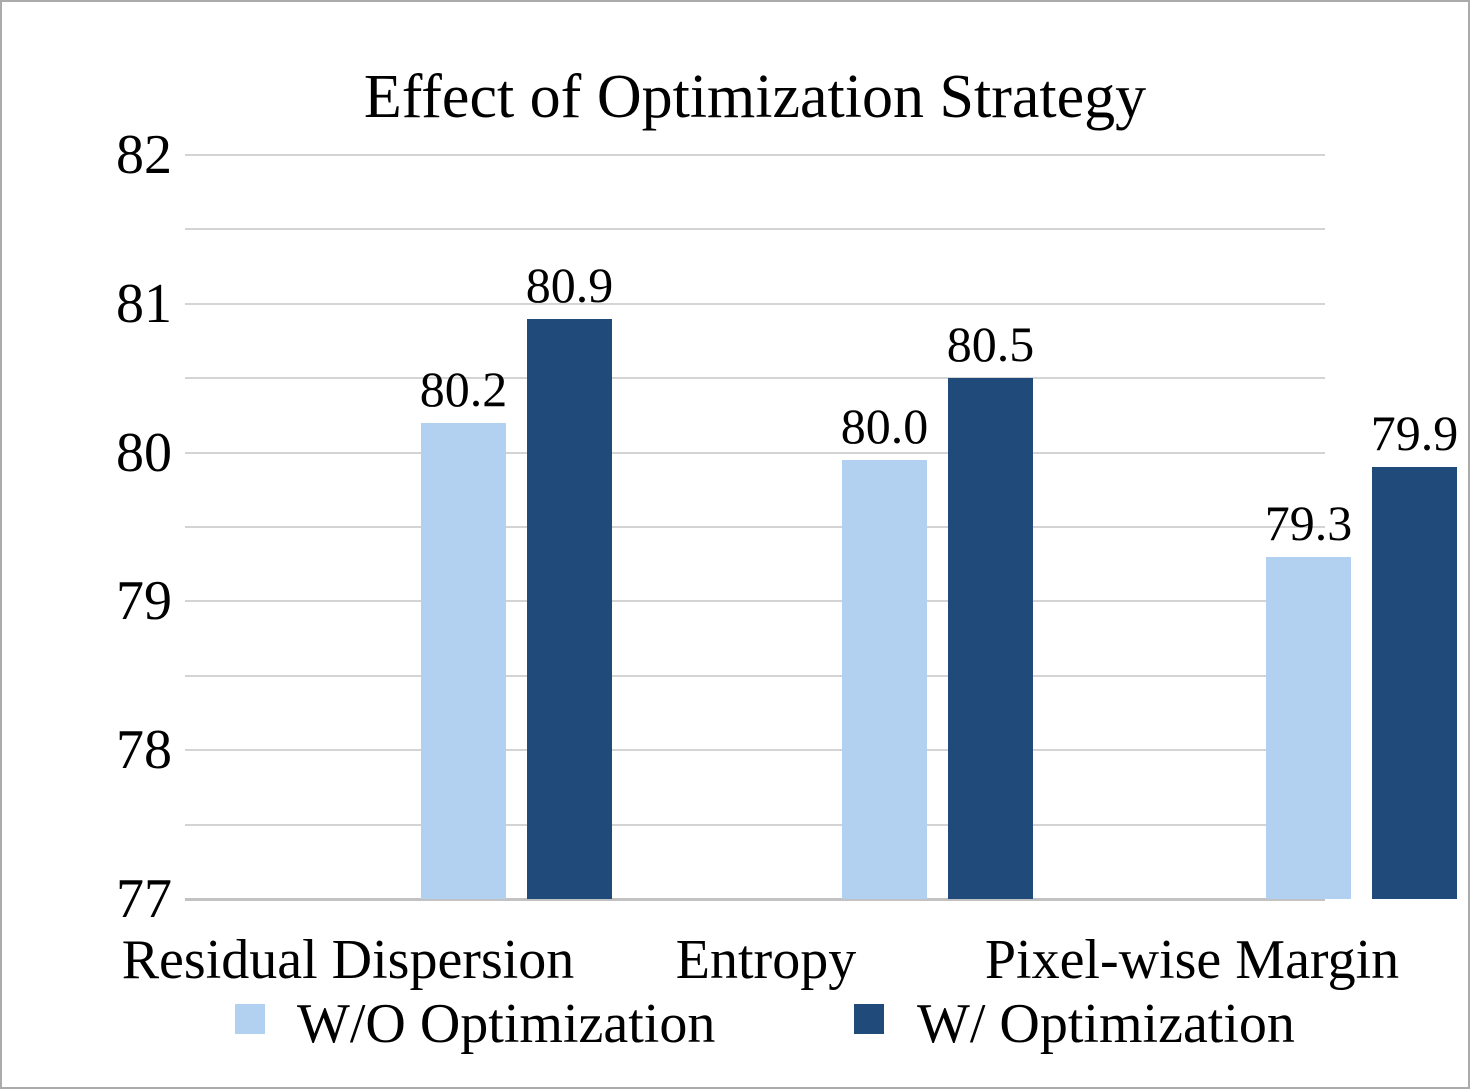 This screenshot has width=1470, height=1089. What do you see at coordinates (463, 660) in the screenshot?
I see `bar-w-o-optimization-residual-dispersion` at bounding box center [463, 660].